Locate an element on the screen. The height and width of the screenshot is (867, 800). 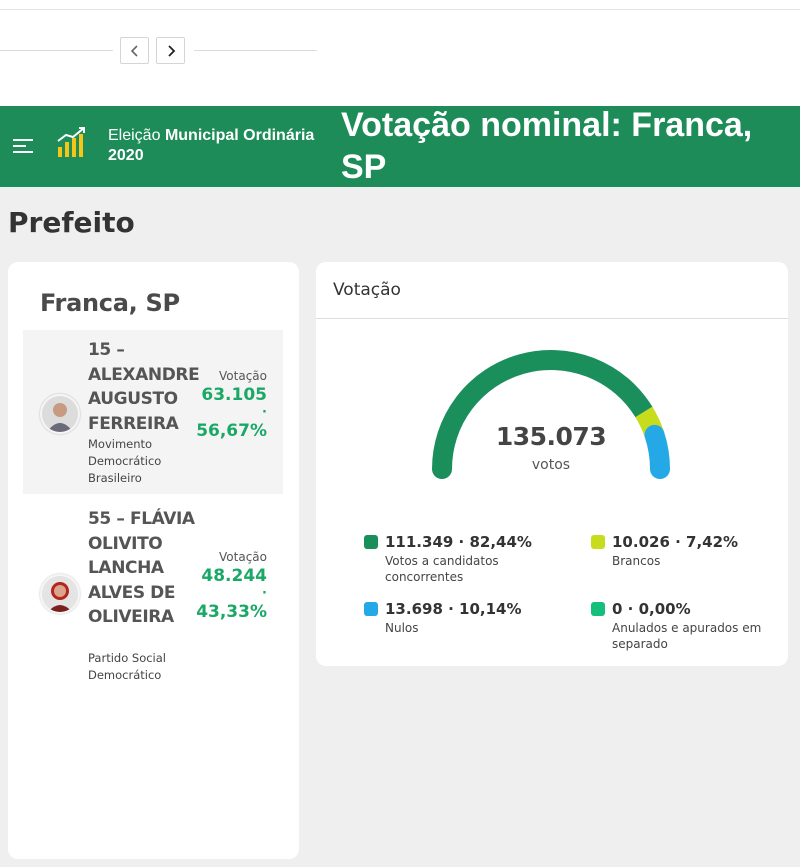
candidate-name: 15 – ALEXANDRE AUGUSTO FERREIRA is located at coordinates (144, 387).